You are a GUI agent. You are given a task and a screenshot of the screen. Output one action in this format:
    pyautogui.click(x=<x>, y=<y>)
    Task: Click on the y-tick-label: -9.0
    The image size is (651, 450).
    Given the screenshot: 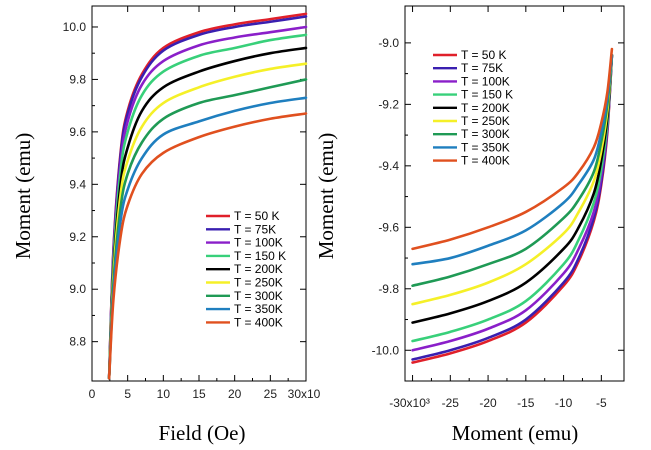 What is the action you would take?
    pyautogui.click(x=388, y=43)
    